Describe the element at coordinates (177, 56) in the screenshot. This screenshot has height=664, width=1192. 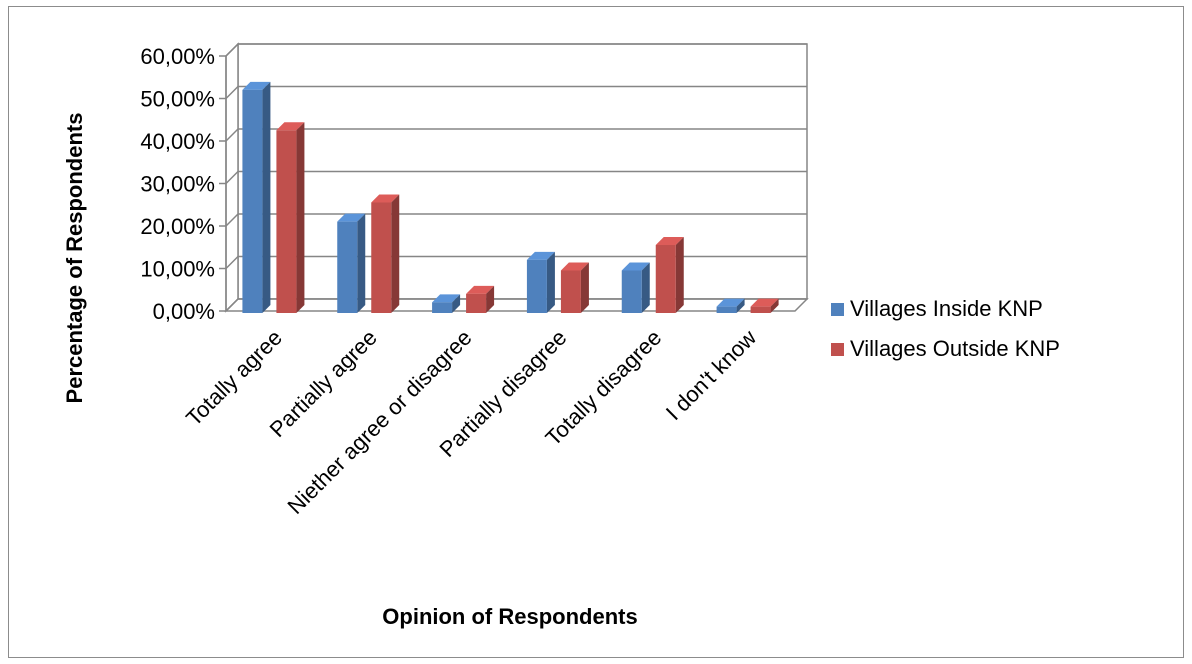
I see `y-tick-label: 60,00%` at that location.